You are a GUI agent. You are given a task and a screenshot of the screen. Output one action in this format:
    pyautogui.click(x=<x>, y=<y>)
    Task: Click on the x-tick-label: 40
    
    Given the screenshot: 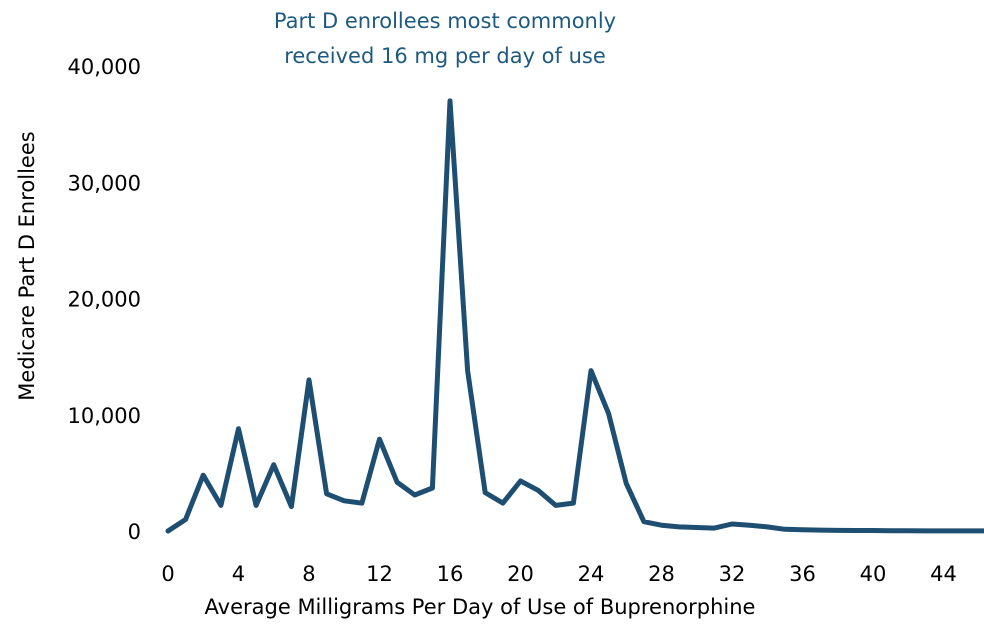 What is the action you would take?
    pyautogui.click(x=873, y=574)
    